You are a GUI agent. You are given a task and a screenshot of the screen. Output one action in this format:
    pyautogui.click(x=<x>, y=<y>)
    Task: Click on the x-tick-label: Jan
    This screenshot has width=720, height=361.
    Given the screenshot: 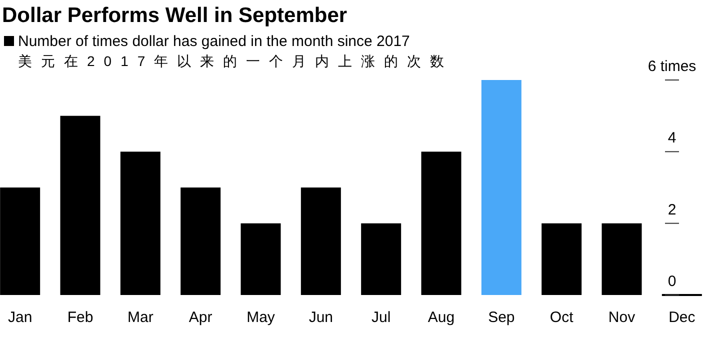 What is the action you would take?
    pyautogui.click(x=20, y=317)
    